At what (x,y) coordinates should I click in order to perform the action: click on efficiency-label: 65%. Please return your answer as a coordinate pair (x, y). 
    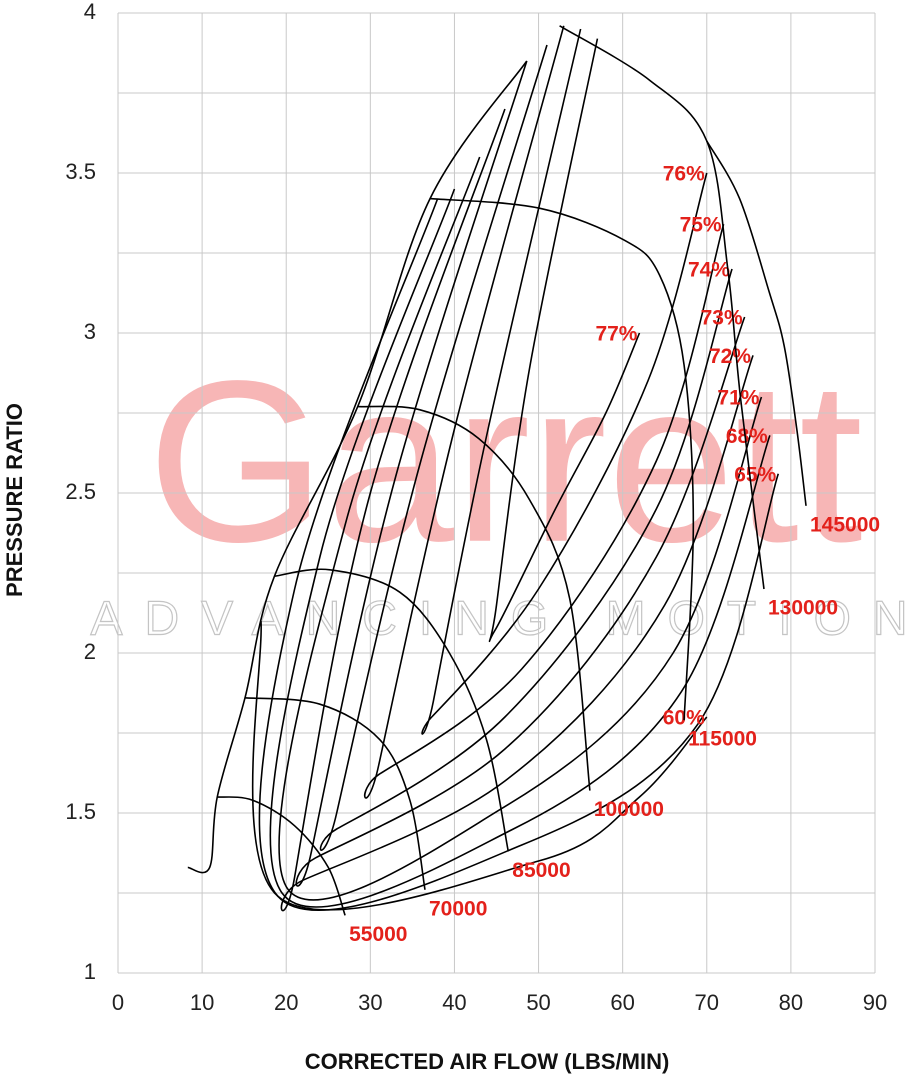
    Looking at the image, I should click on (755, 474).